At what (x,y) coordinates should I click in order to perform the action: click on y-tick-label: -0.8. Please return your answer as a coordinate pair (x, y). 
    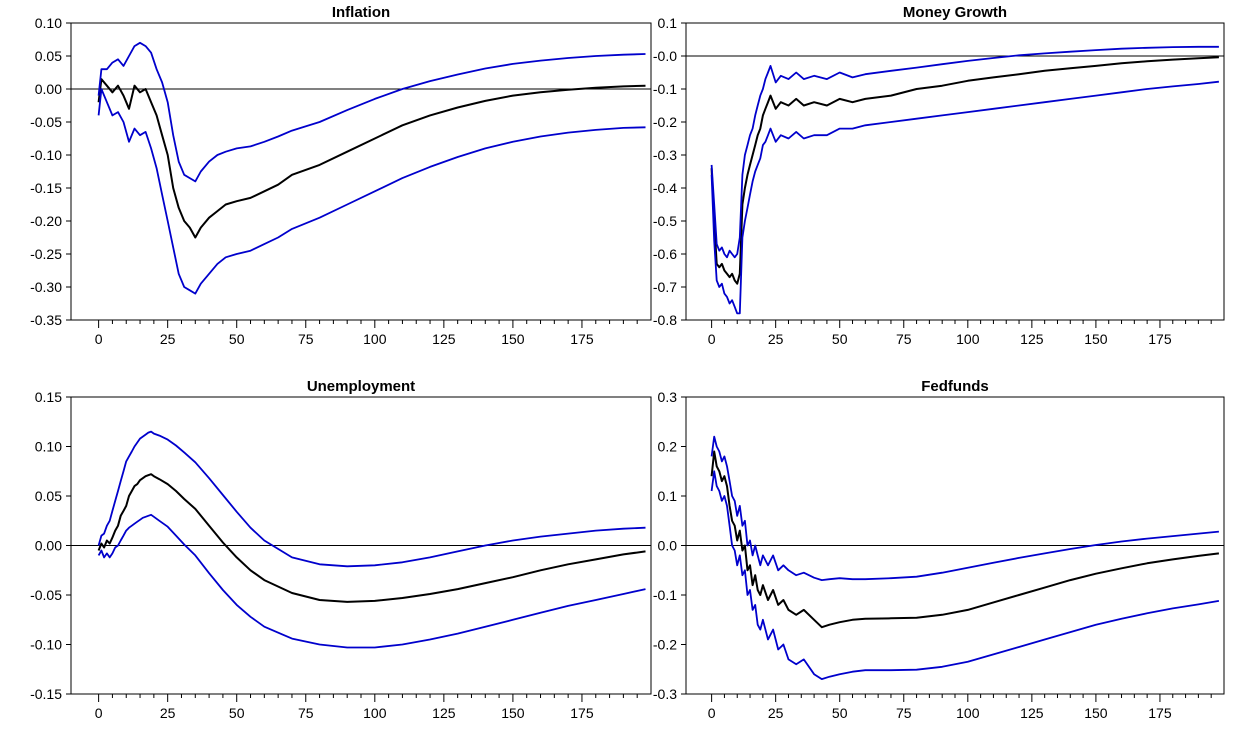
    Looking at the image, I should click on (665, 320).